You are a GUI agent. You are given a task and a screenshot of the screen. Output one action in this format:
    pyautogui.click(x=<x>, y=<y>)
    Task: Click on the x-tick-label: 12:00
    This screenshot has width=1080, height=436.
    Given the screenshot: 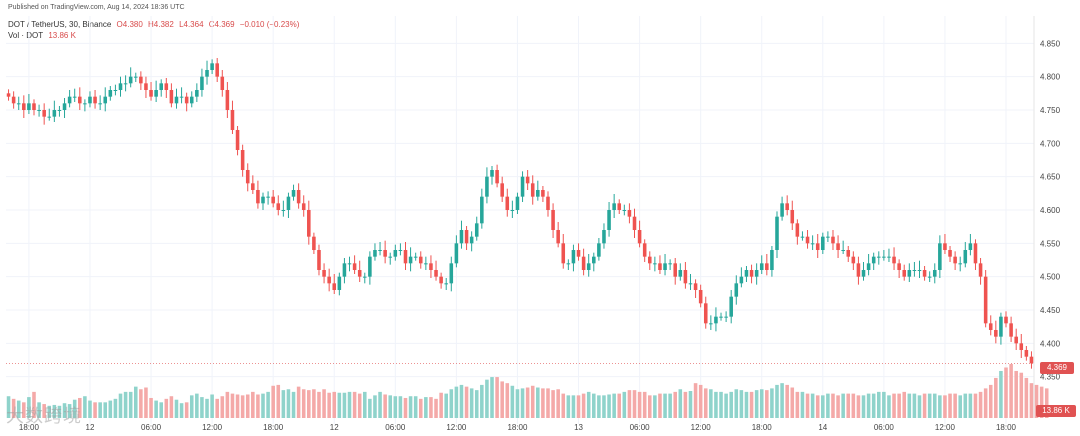 What is the action you would take?
    pyautogui.click(x=212, y=427)
    